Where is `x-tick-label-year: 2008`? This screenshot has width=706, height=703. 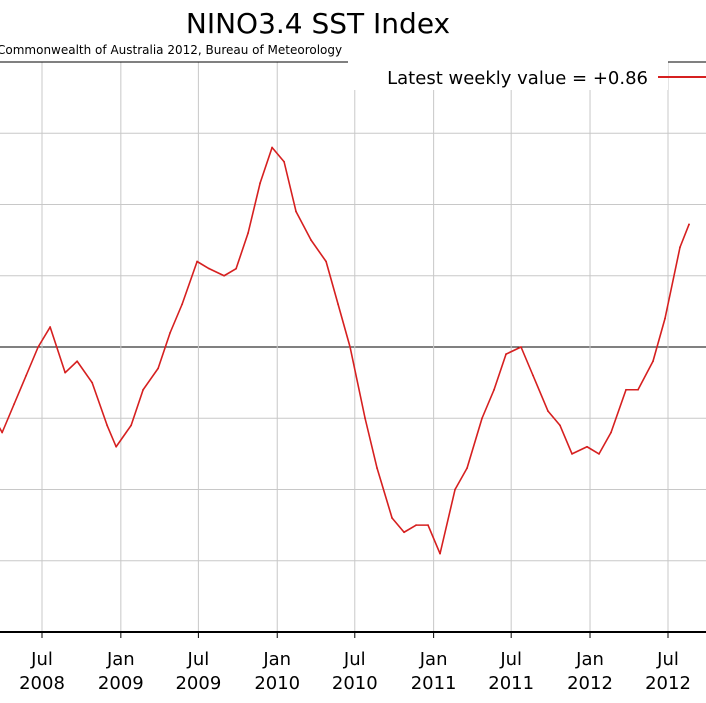
x-tick-label-year: 2008 is located at coordinates (42, 683).